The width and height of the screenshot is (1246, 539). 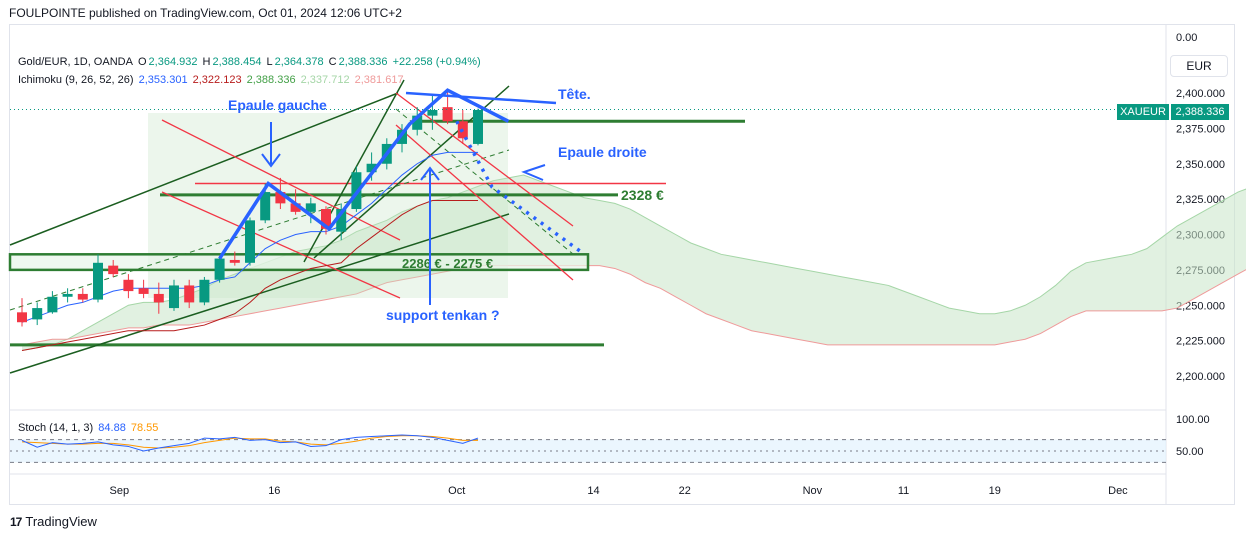 What do you see at coordinates (281, 180) in the screenshot?
I see `red-channel-upper` at bounding box center [281, 180].